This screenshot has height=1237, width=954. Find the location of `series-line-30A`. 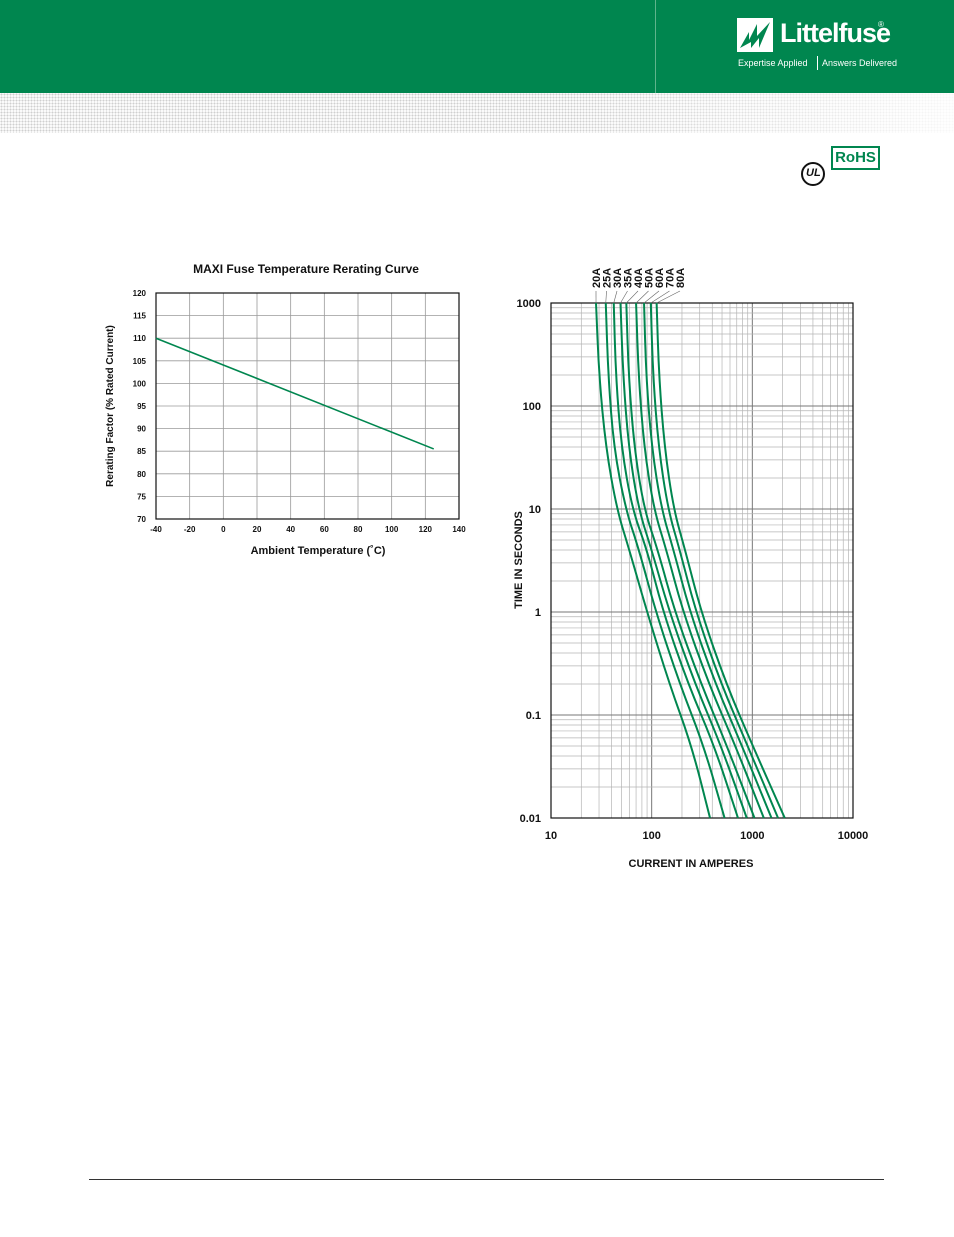

series-line-30A is located at coordinates (675, 560).